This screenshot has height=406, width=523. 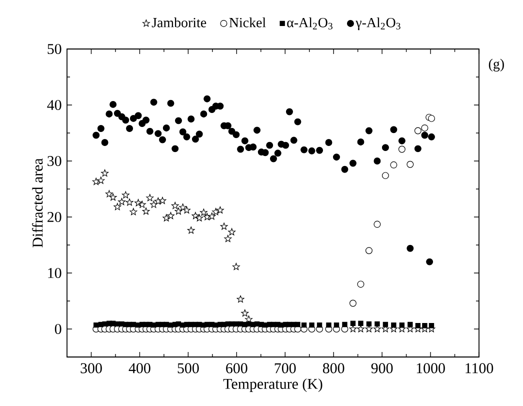 I want to click on y-tick-label: 20, so click(x=55, y=217).